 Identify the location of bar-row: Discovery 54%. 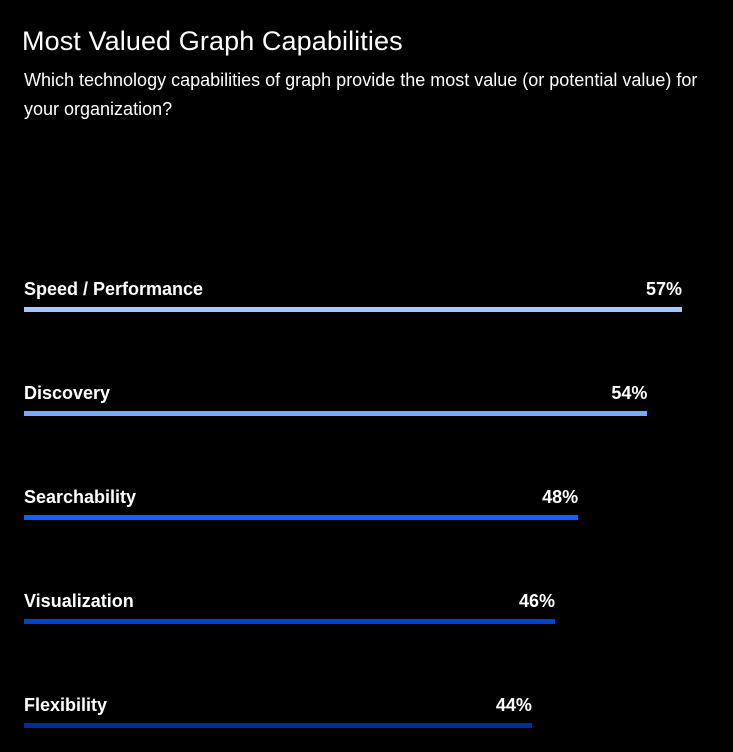
(336, 400).